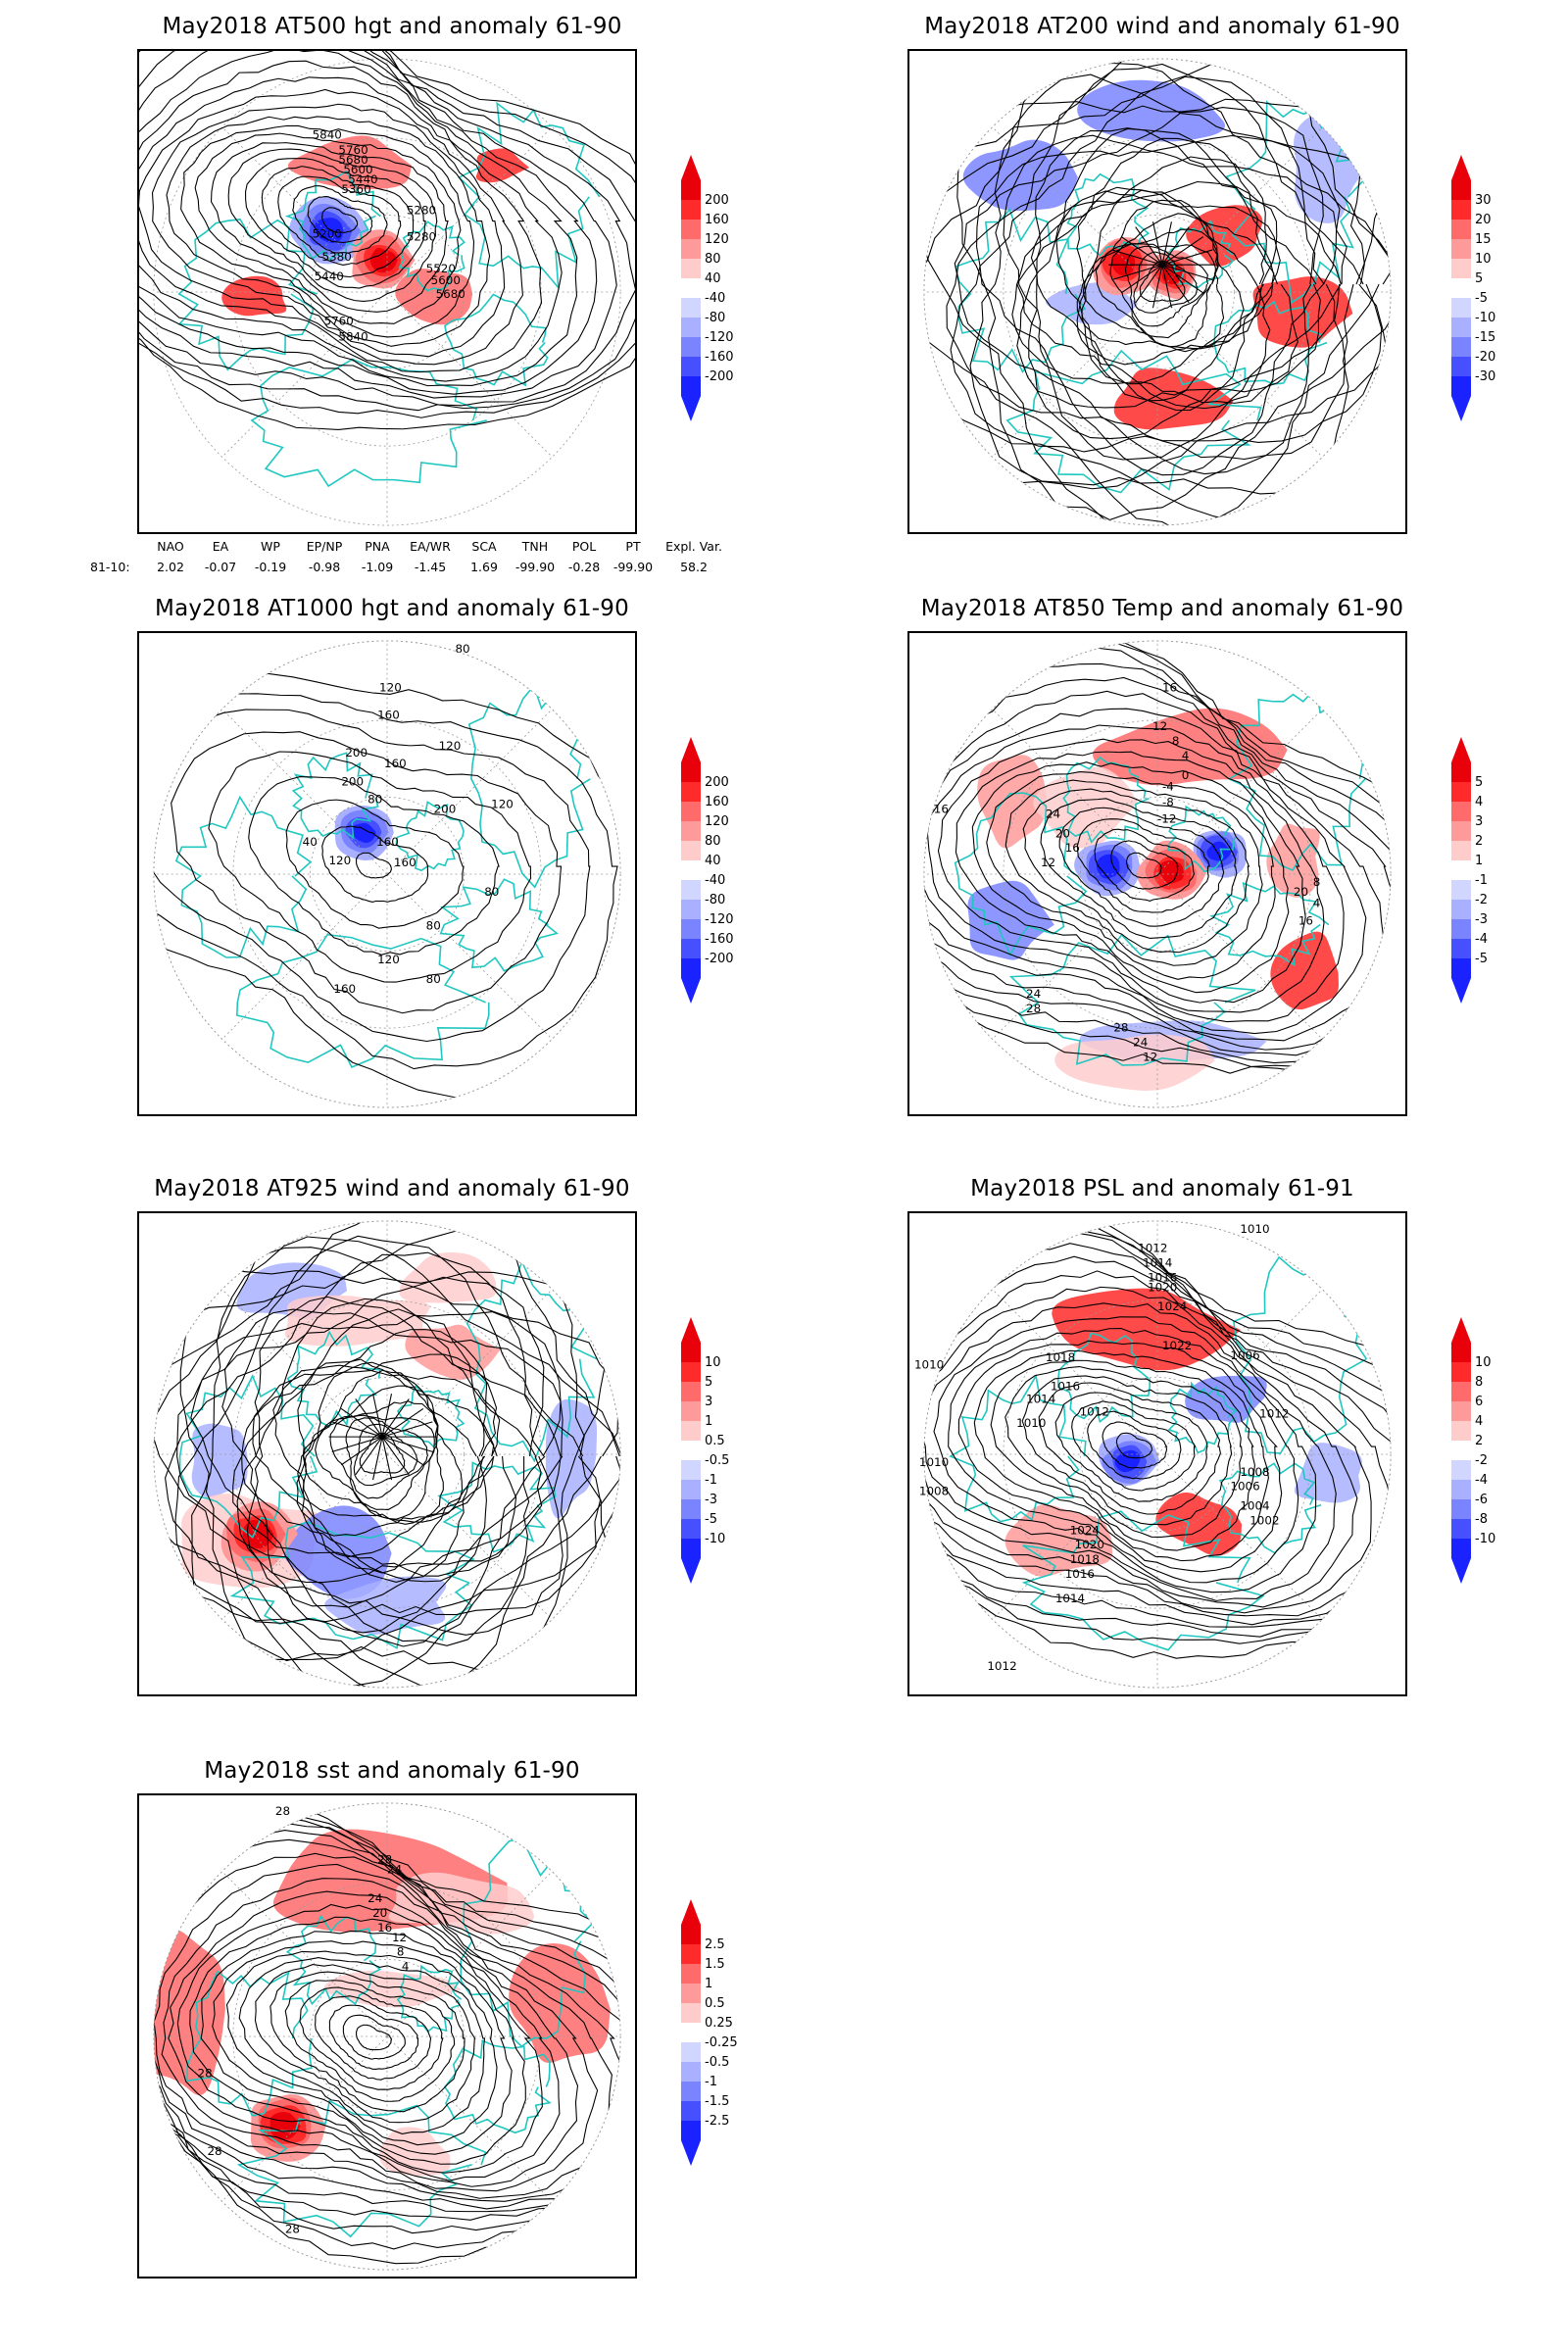 This screenshot has width=1568, height=2352. Describe the element at coordinates (1479, 861) in the screenshot. I see `colorbar-tick-label: 1` at that location.